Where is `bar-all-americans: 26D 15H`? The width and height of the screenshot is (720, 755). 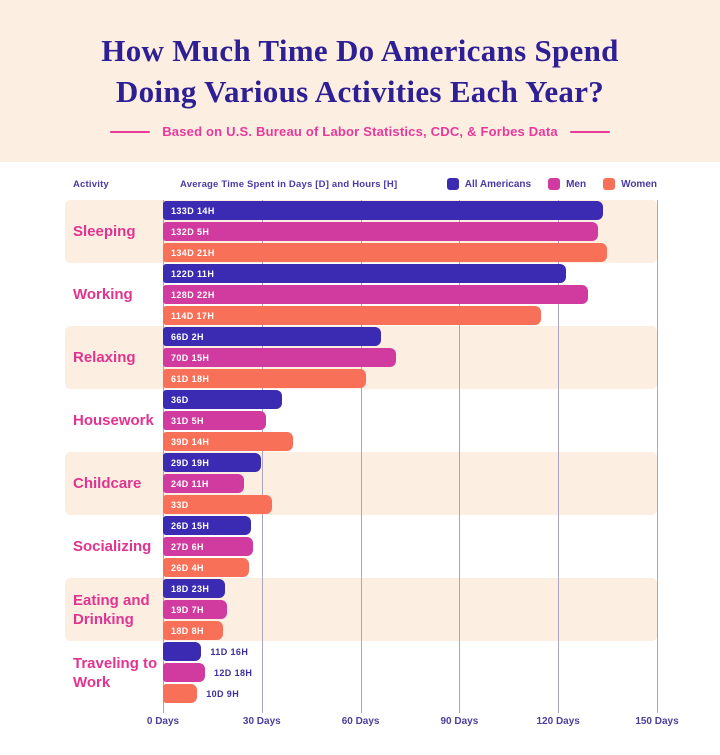 bar-all-americans: 26D 15H is located at coordinates (207, 525).